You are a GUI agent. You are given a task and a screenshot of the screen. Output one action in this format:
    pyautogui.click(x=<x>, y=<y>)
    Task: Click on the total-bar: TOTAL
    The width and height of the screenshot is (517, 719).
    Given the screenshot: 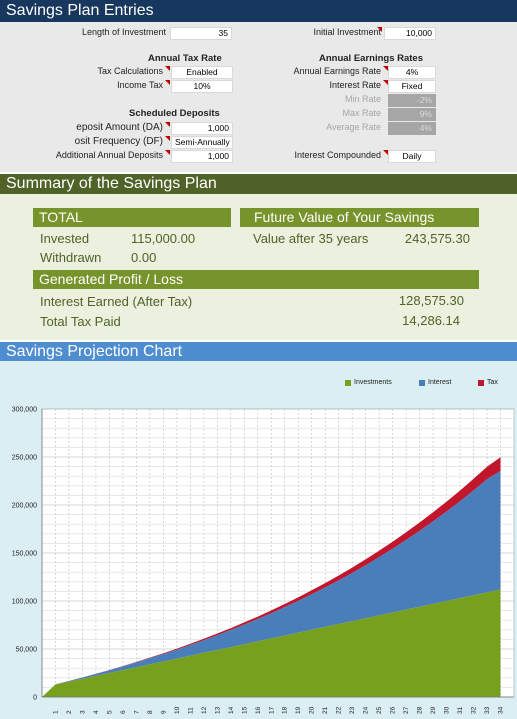 What is the action you would take?
    pyautogui.click(x=132, y=217)
    